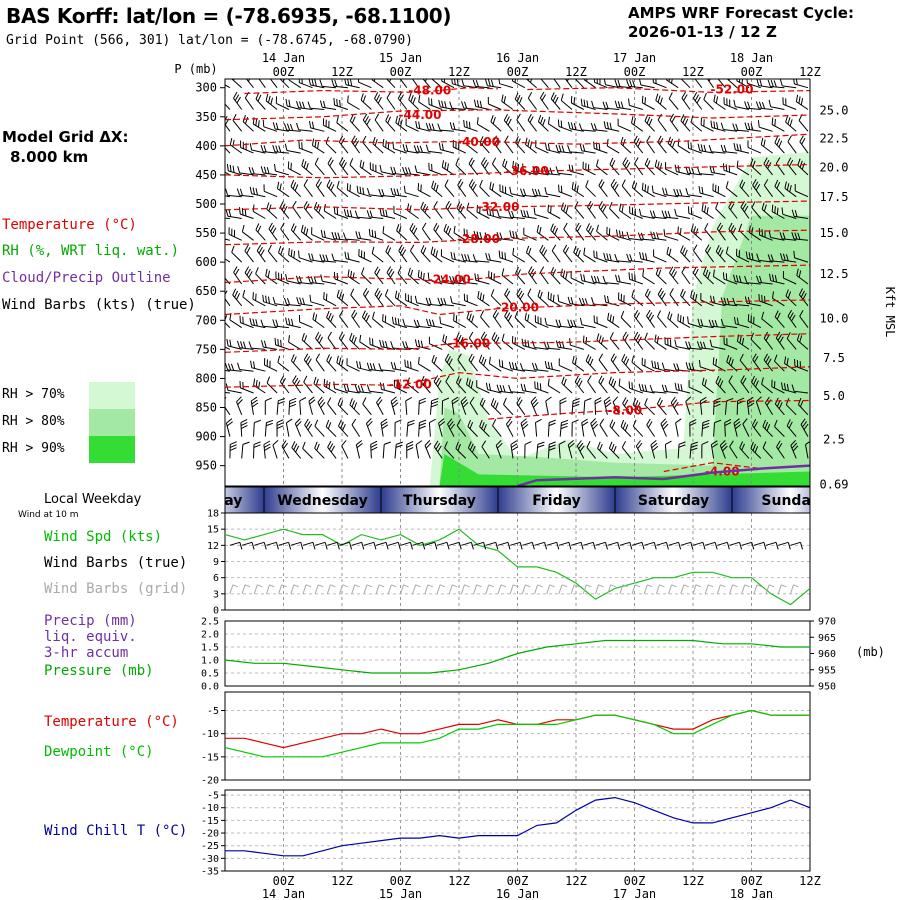 This screenshot has height=900, width=900. Describe the element at coordinates (210, 674) in the screenshot. I see `precip-tick-label: 0.5` at that location.